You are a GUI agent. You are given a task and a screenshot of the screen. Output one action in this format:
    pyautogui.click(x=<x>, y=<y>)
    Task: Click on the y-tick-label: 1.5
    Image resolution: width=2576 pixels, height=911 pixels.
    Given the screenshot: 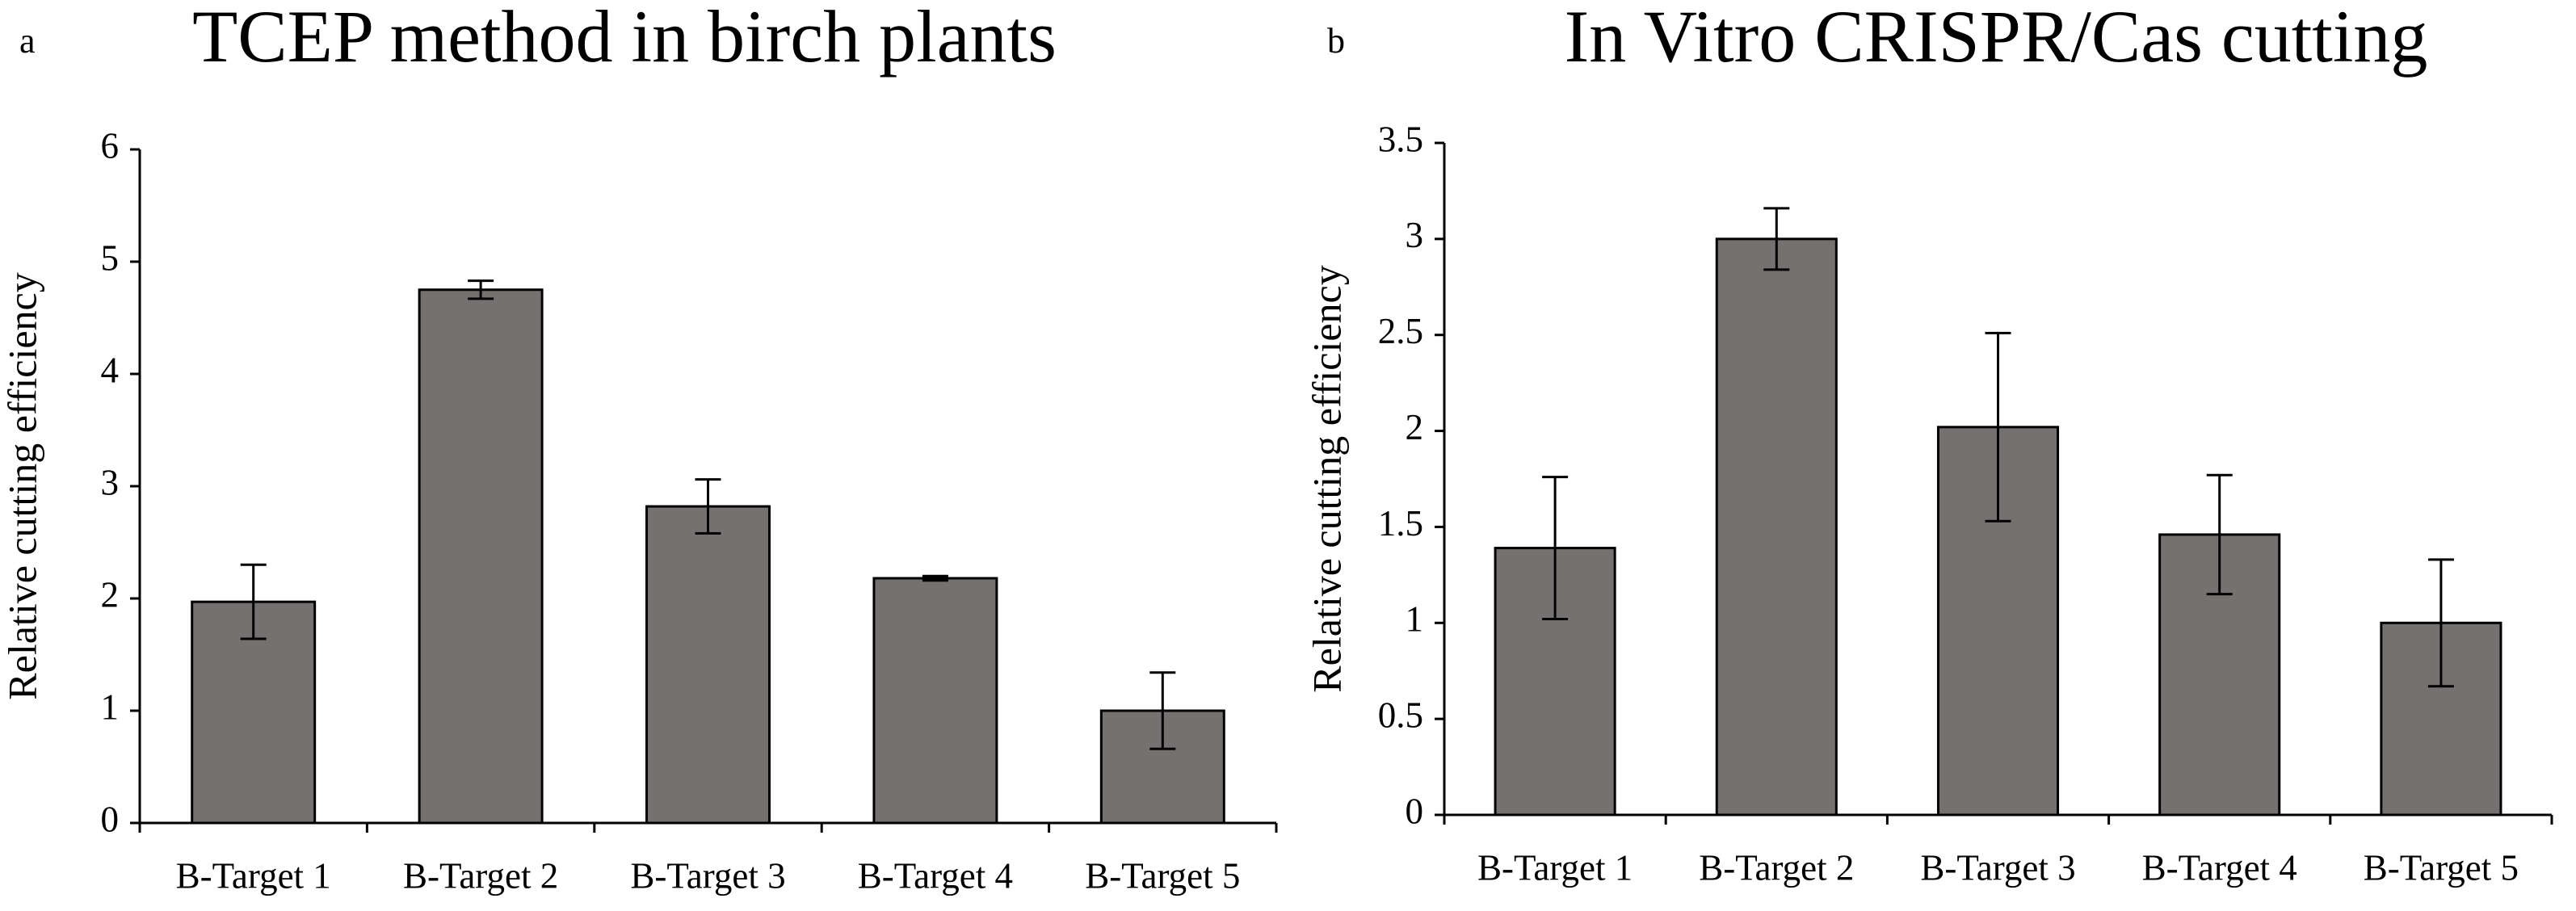 What is the action you would take?
    pyautogui.click(x=1400, y=523)
    